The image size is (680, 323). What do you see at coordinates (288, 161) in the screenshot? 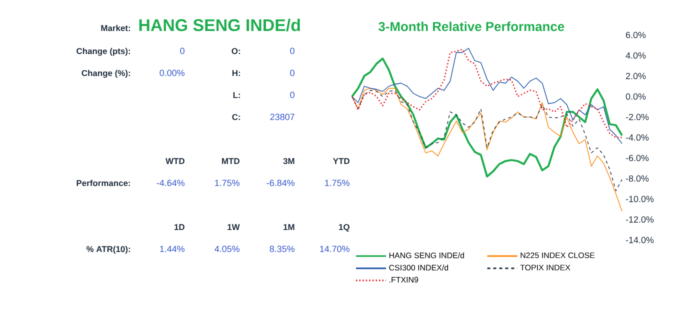
I see `text: 3M` at bounding box center [288, 161].